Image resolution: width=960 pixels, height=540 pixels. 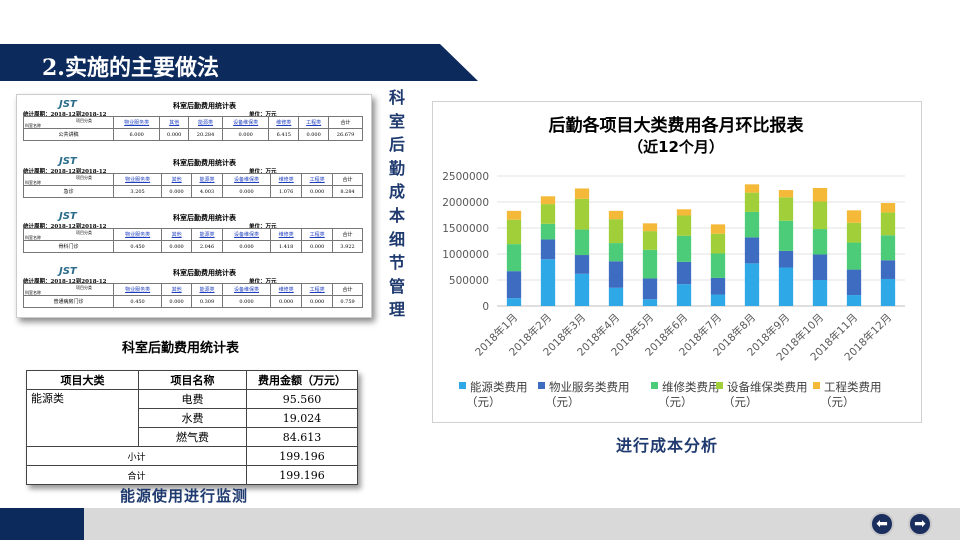 What do you see at coordinates (286, 191) in the screenshot?
I see `form-cell-value: 1.076` at bounding box center [286, 191].